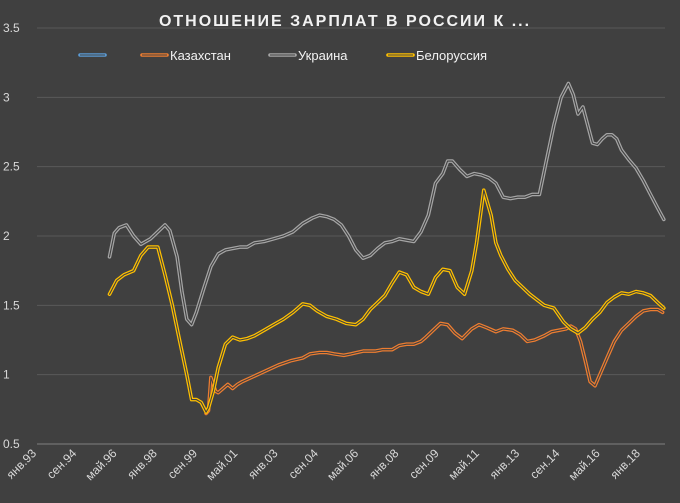 The image size is (680, 503). Describe the element at coordinates (6, 375) in the screenshot. I see `y-tick-label: 1` at that location.